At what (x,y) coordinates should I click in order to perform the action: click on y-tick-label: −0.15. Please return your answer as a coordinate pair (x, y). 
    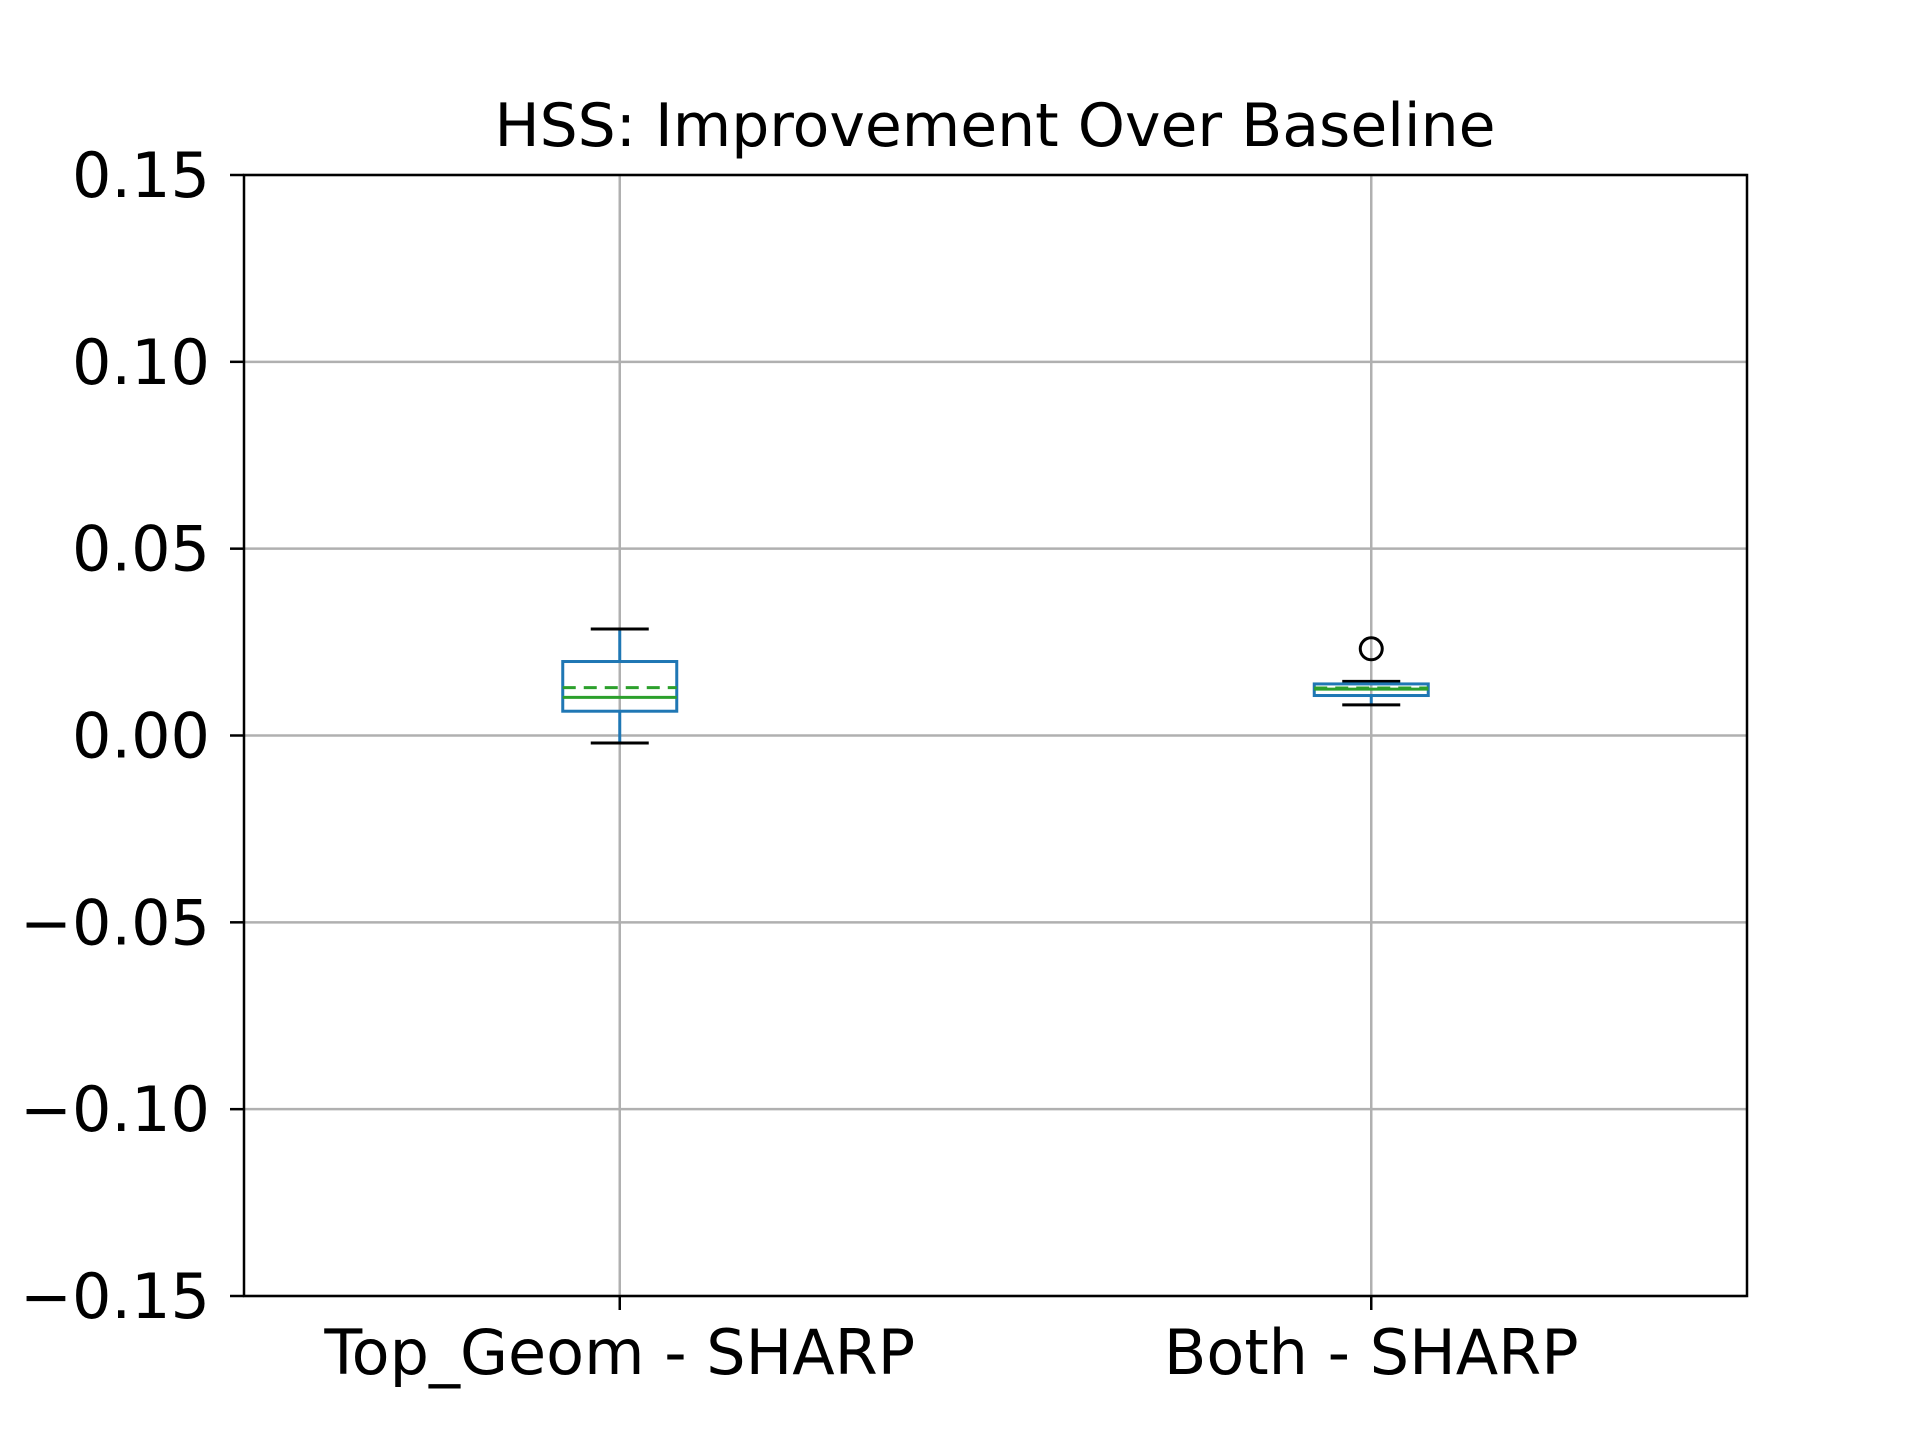
    Looking at the image, I should click on (115, 1296).